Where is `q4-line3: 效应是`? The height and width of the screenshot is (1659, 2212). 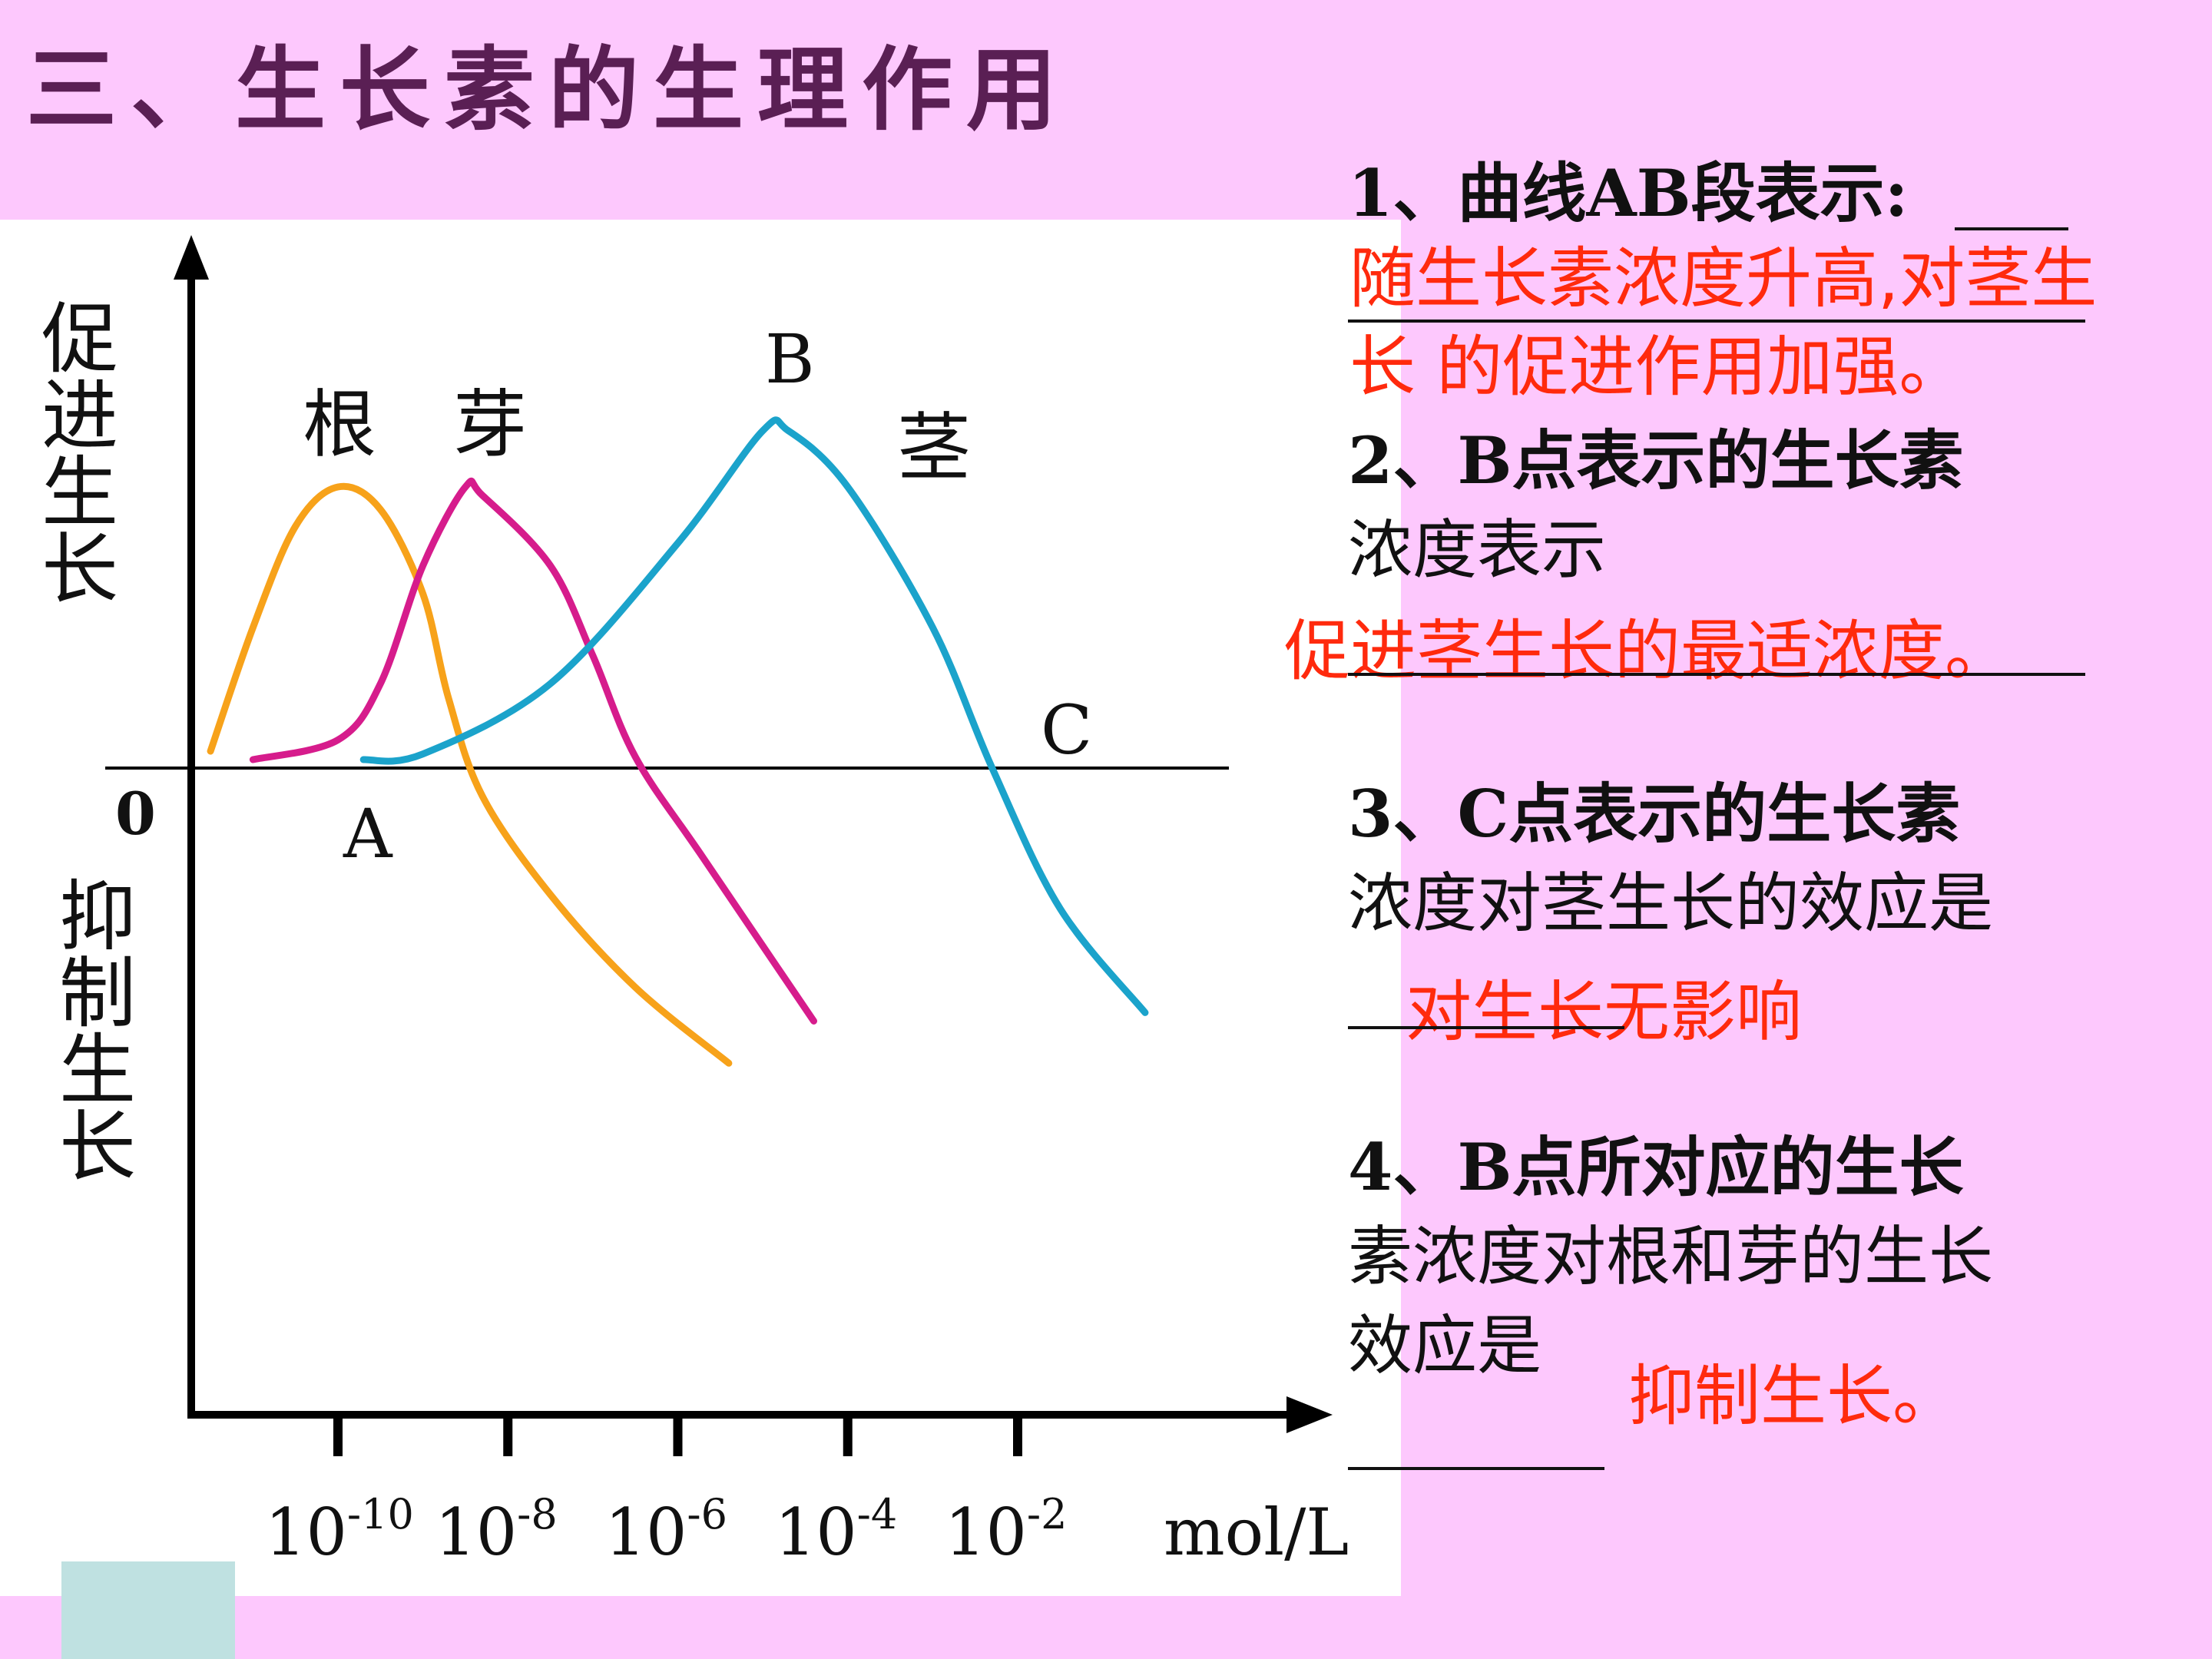 q4-line3: 效应是 is located at coordinates (1445, 1346).